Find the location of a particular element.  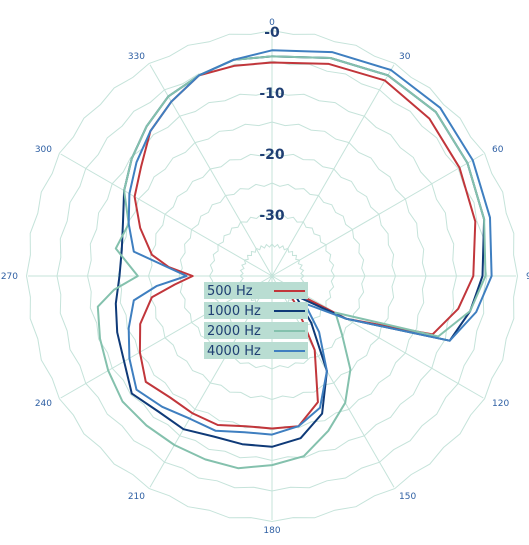

legend-label: 2000 Hz is located at coordinates (234, 331).